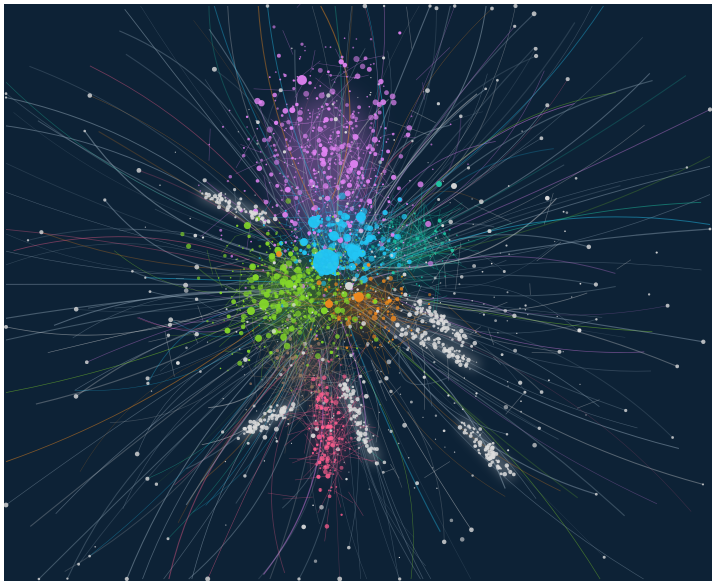  I want to click on core-cluster-node, so click(371, 258).